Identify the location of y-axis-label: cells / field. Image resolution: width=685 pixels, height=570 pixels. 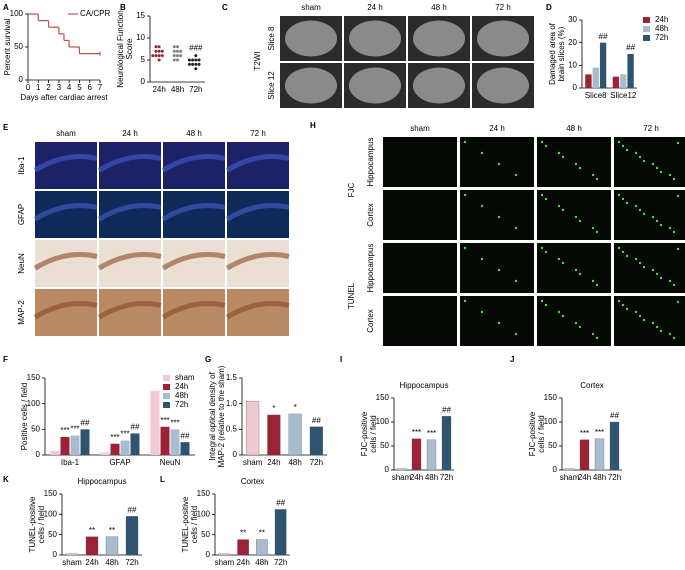
(541, 433).